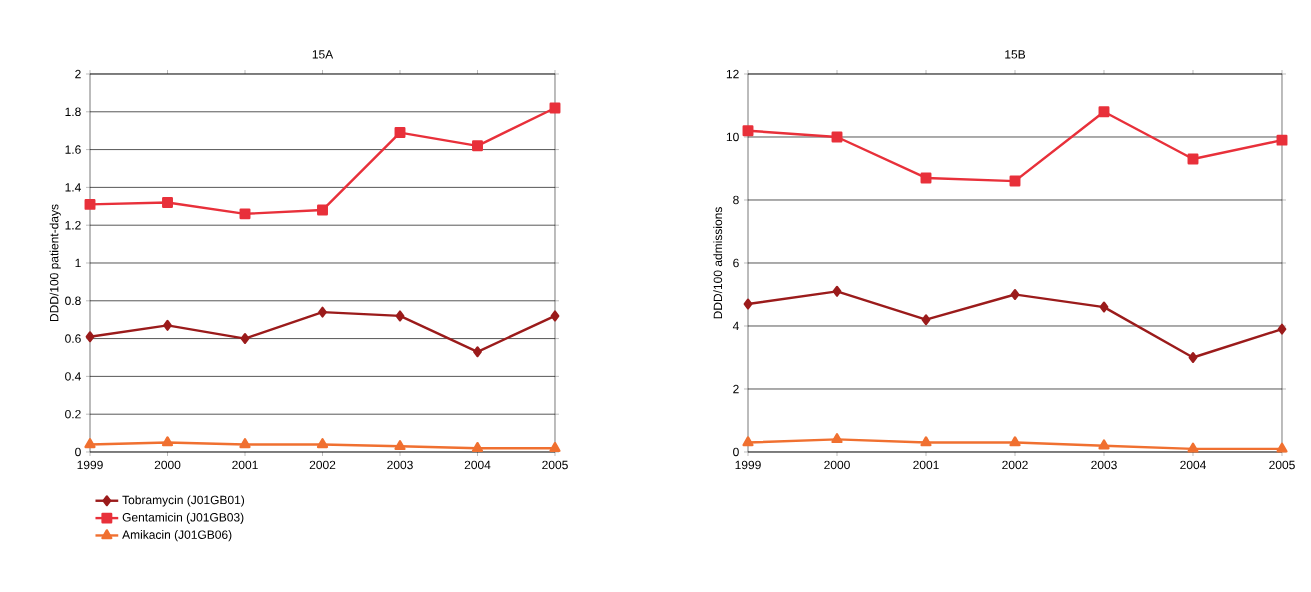  I want to click on y-tick-label: 0.8, so click(73, 301).